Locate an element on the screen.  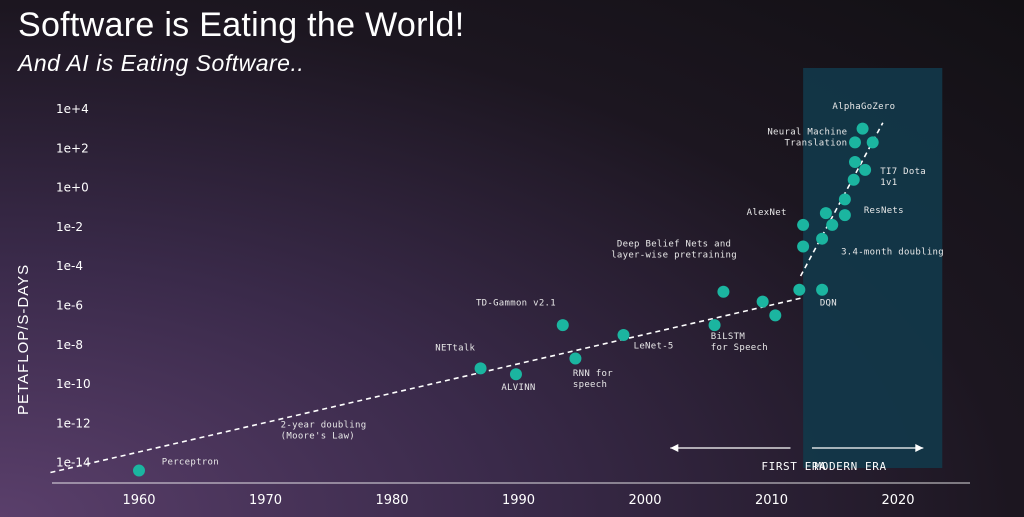
x-tick-label: 1970 is located at coordinates (265, 500).